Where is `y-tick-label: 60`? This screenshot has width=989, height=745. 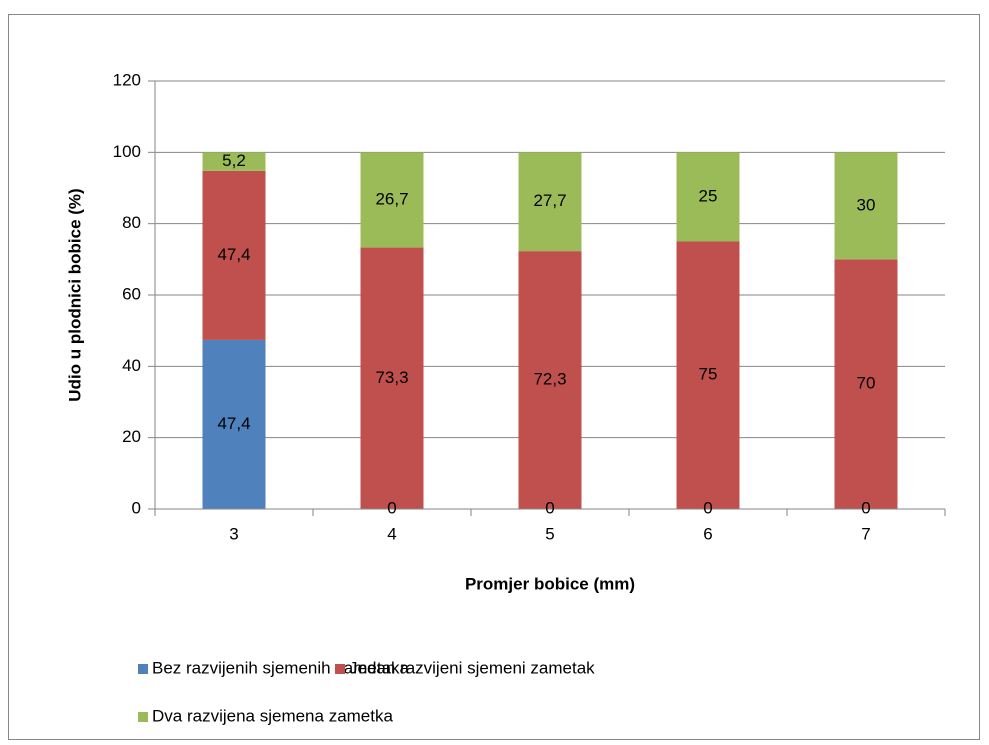
y-tick-label: 60 is located at coordinates (131, 293).